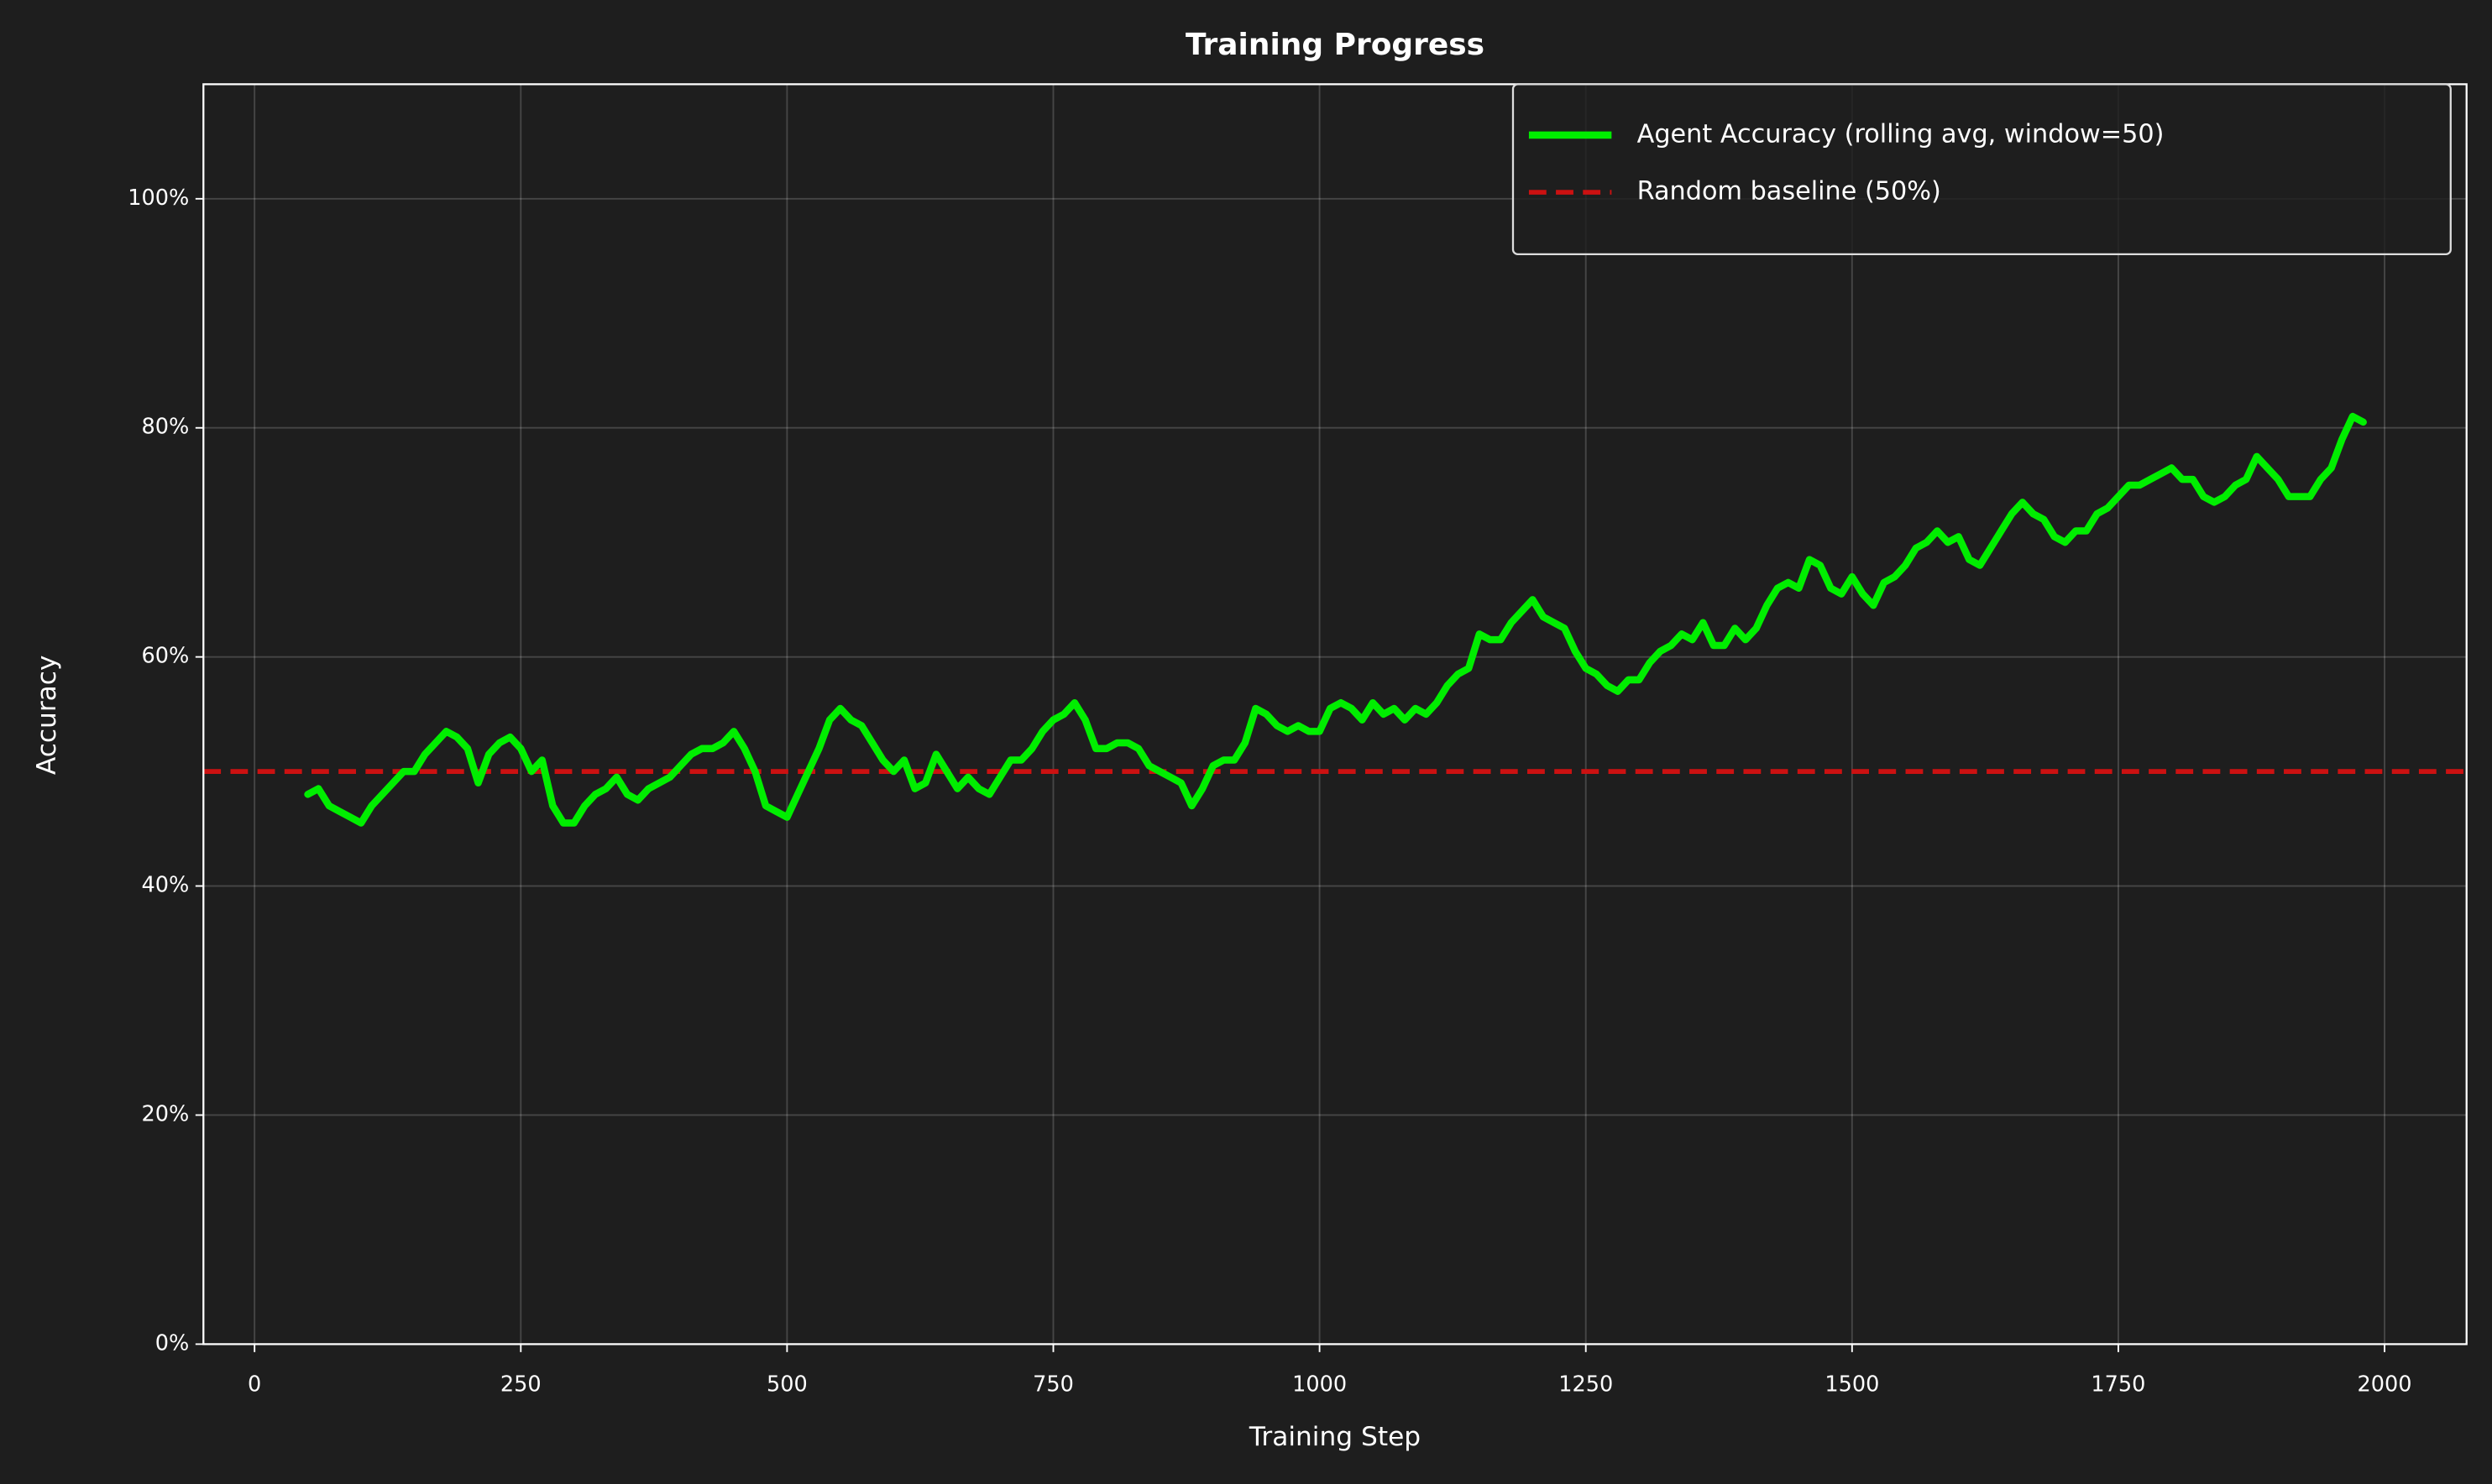  Describe the element at coordinates (2118, 1385) in the screenshot. I see `x-tick-label: 1750` at that location.